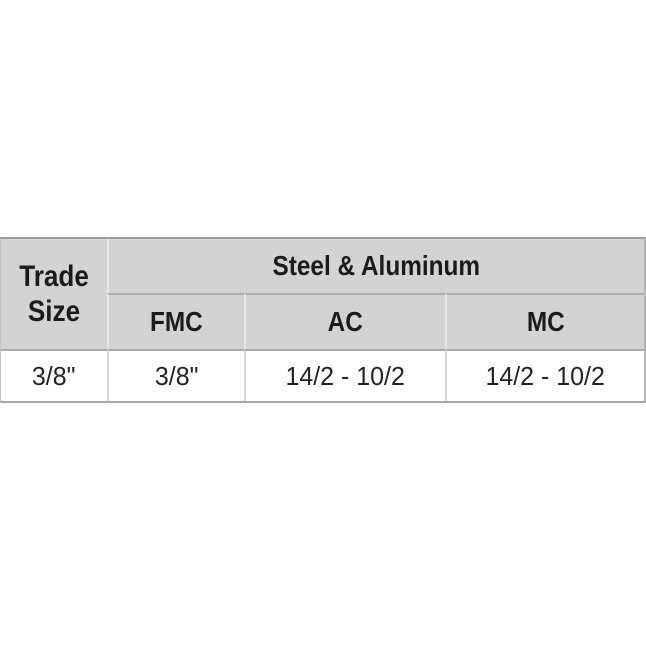 Image resolution: width=646 pixels, height=646 pixels. I want to click on mc-value: 14/2 - 10/2, so click(545, 375).